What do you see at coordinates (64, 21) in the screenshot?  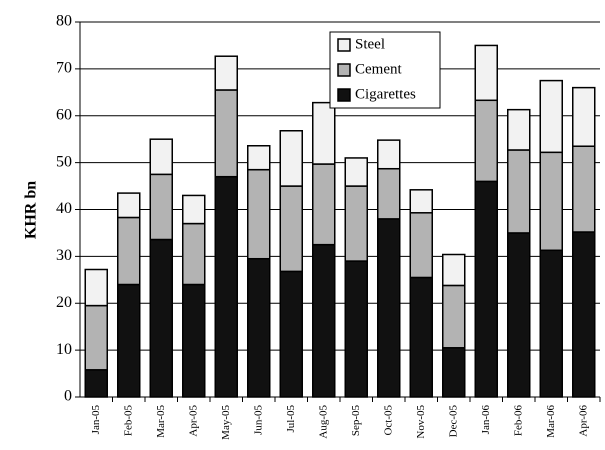 I see `y-tick-label: 80` at bounding box center [64, 21].